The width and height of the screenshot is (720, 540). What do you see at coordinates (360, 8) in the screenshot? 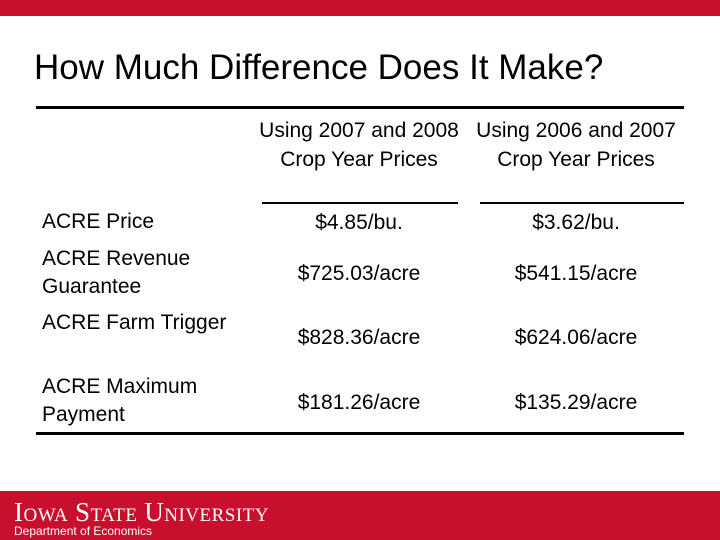
I see `top-band` at bounding box center [360, 8].